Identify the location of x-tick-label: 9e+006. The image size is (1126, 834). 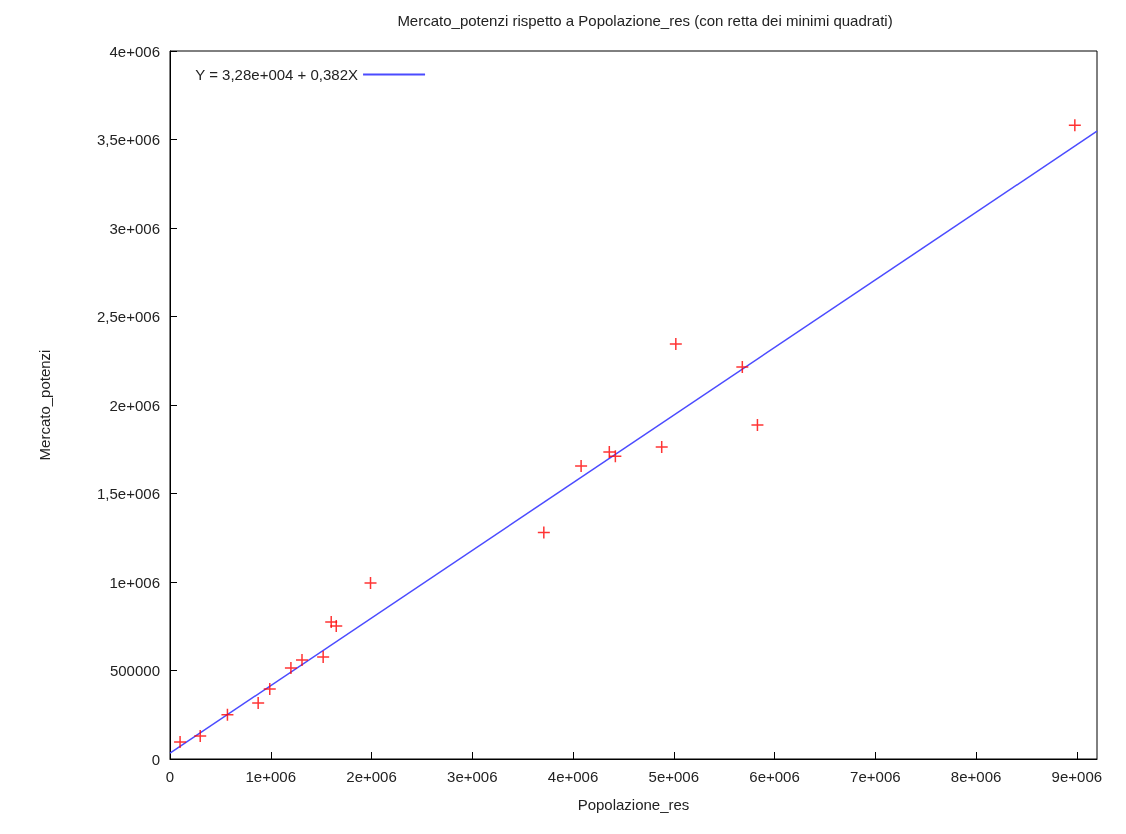
(1077, 776).